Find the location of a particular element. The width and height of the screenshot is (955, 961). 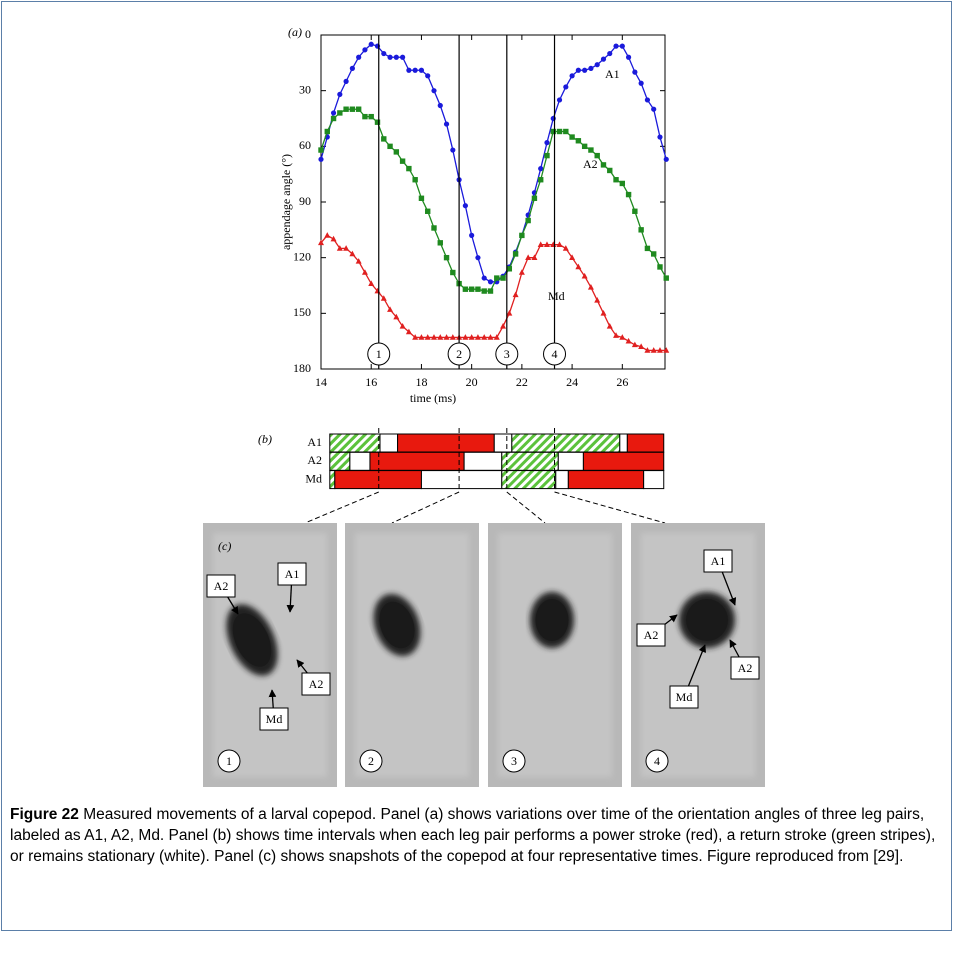

frame-number-circle is located at coordinates (514, 761).